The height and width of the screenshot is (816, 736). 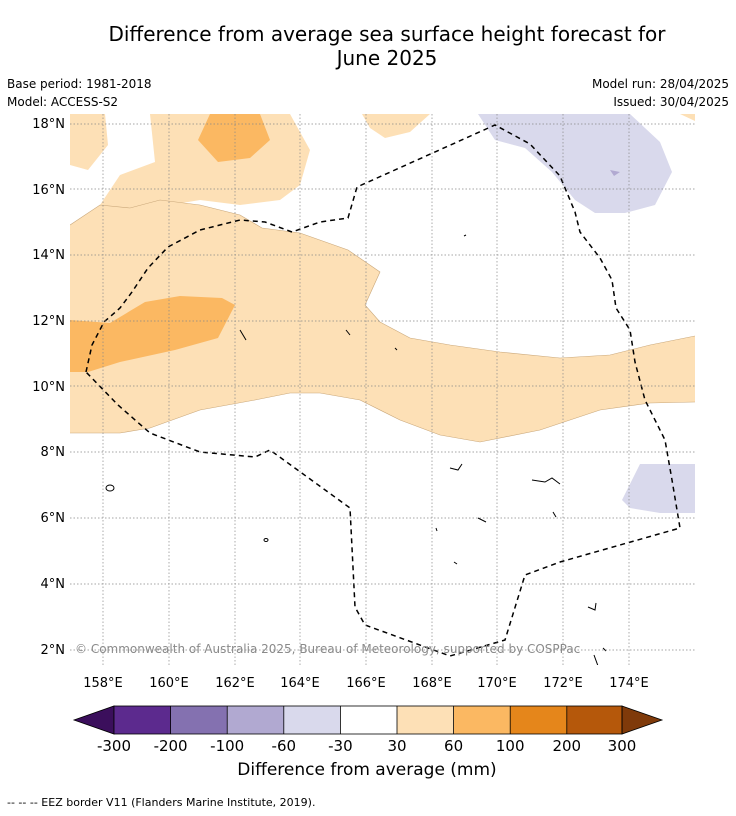 I want to click on colorbar-tick-label: 30, so click(x=396, y=746).